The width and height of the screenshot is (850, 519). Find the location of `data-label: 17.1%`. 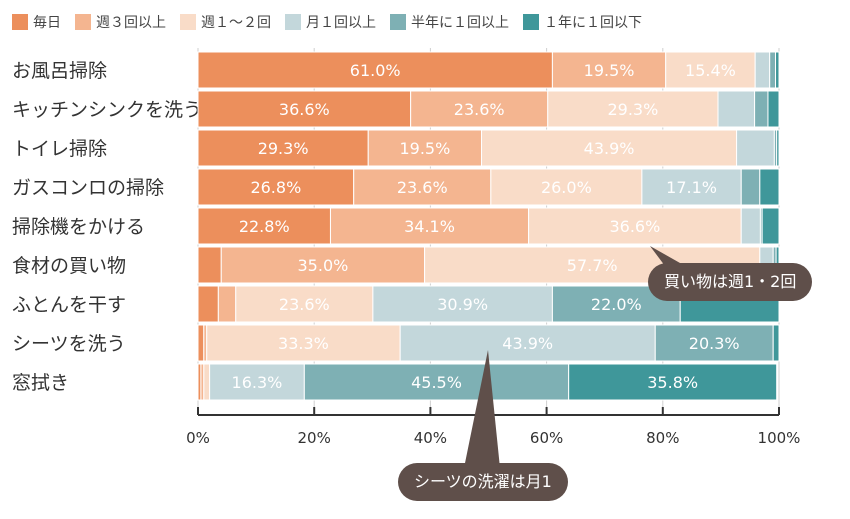

data-label: 17.1% is located at coordinates (691, 187).